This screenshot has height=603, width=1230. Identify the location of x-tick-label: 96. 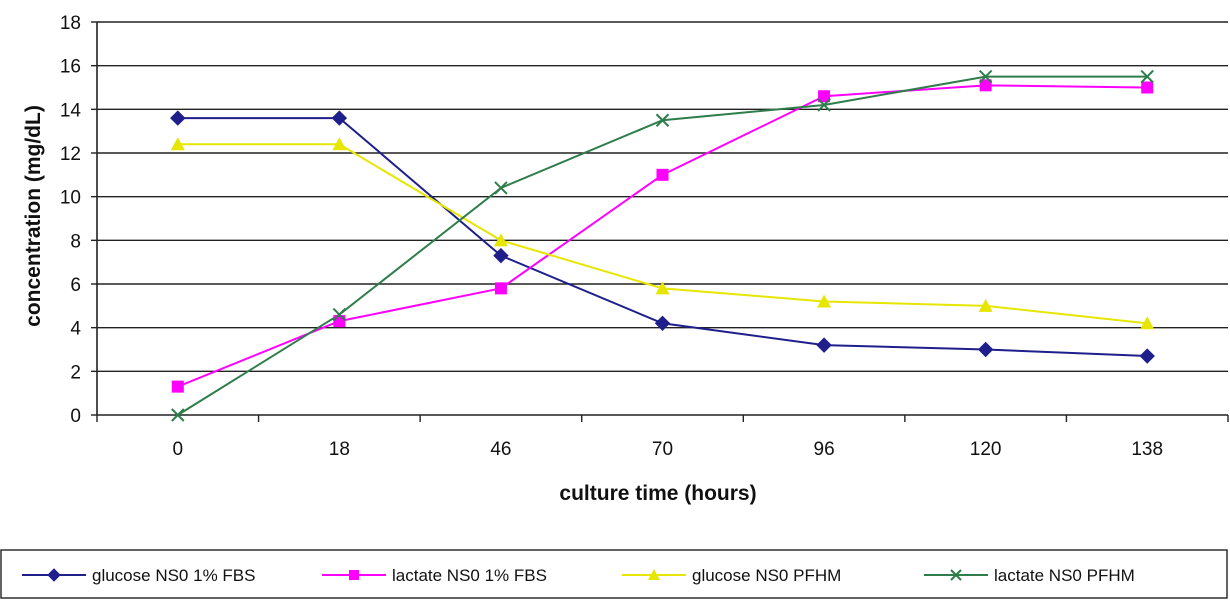
(824, 449).